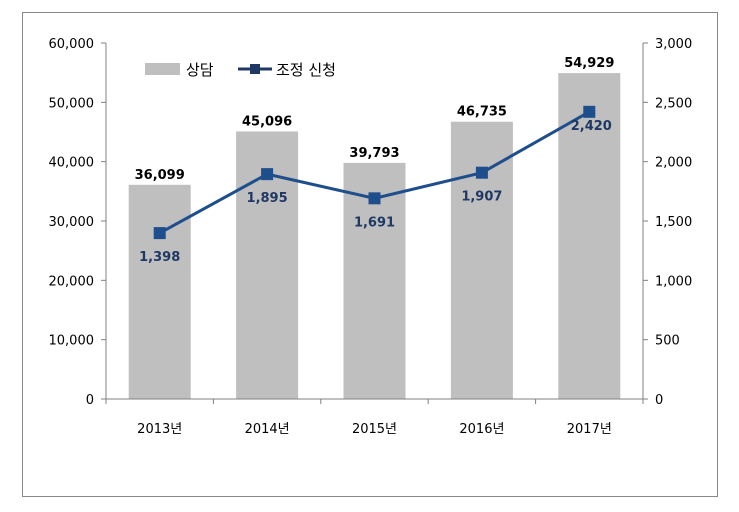  Describe the element at coordinates (162, 69) in the screenshot. I see `legend-swatch-bar` at that location.